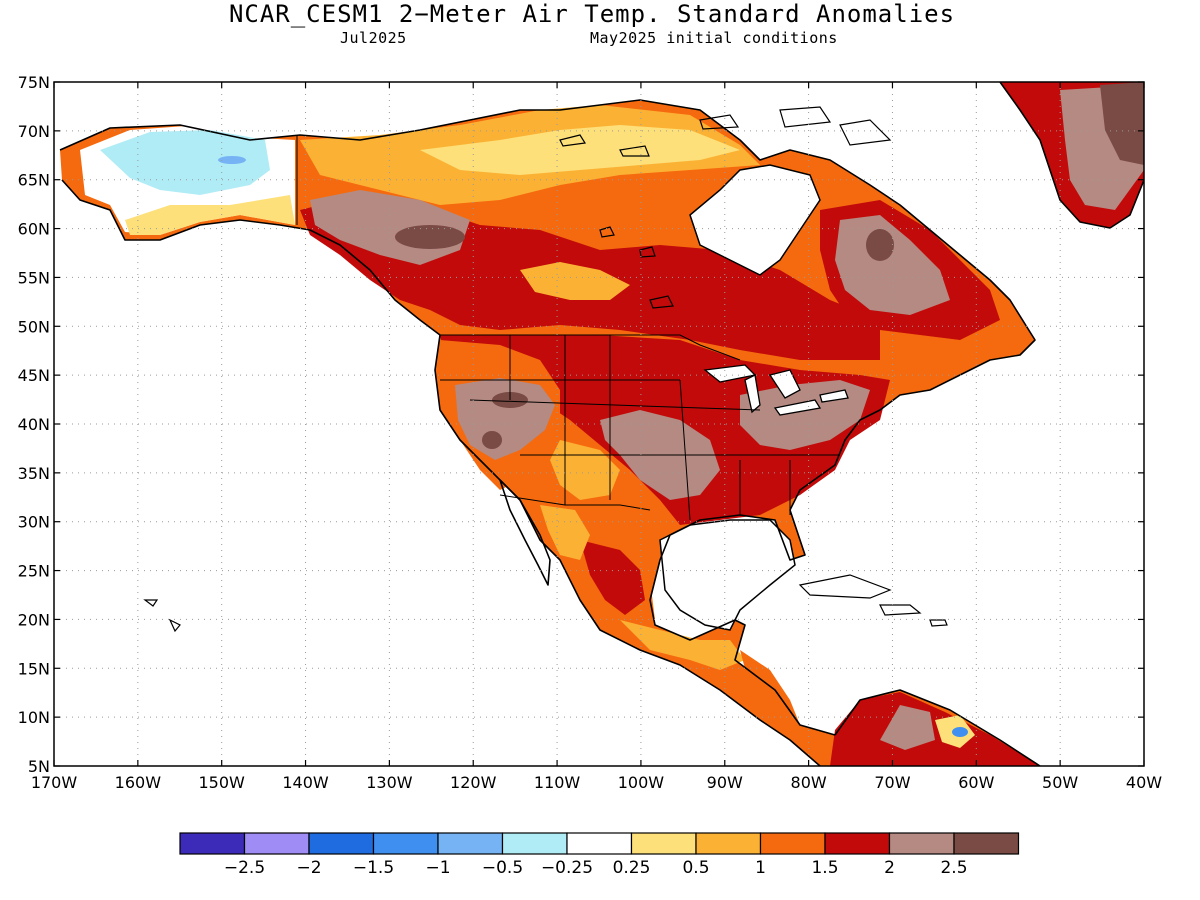  I want to click on canada-light-belt, so click(580, 150).